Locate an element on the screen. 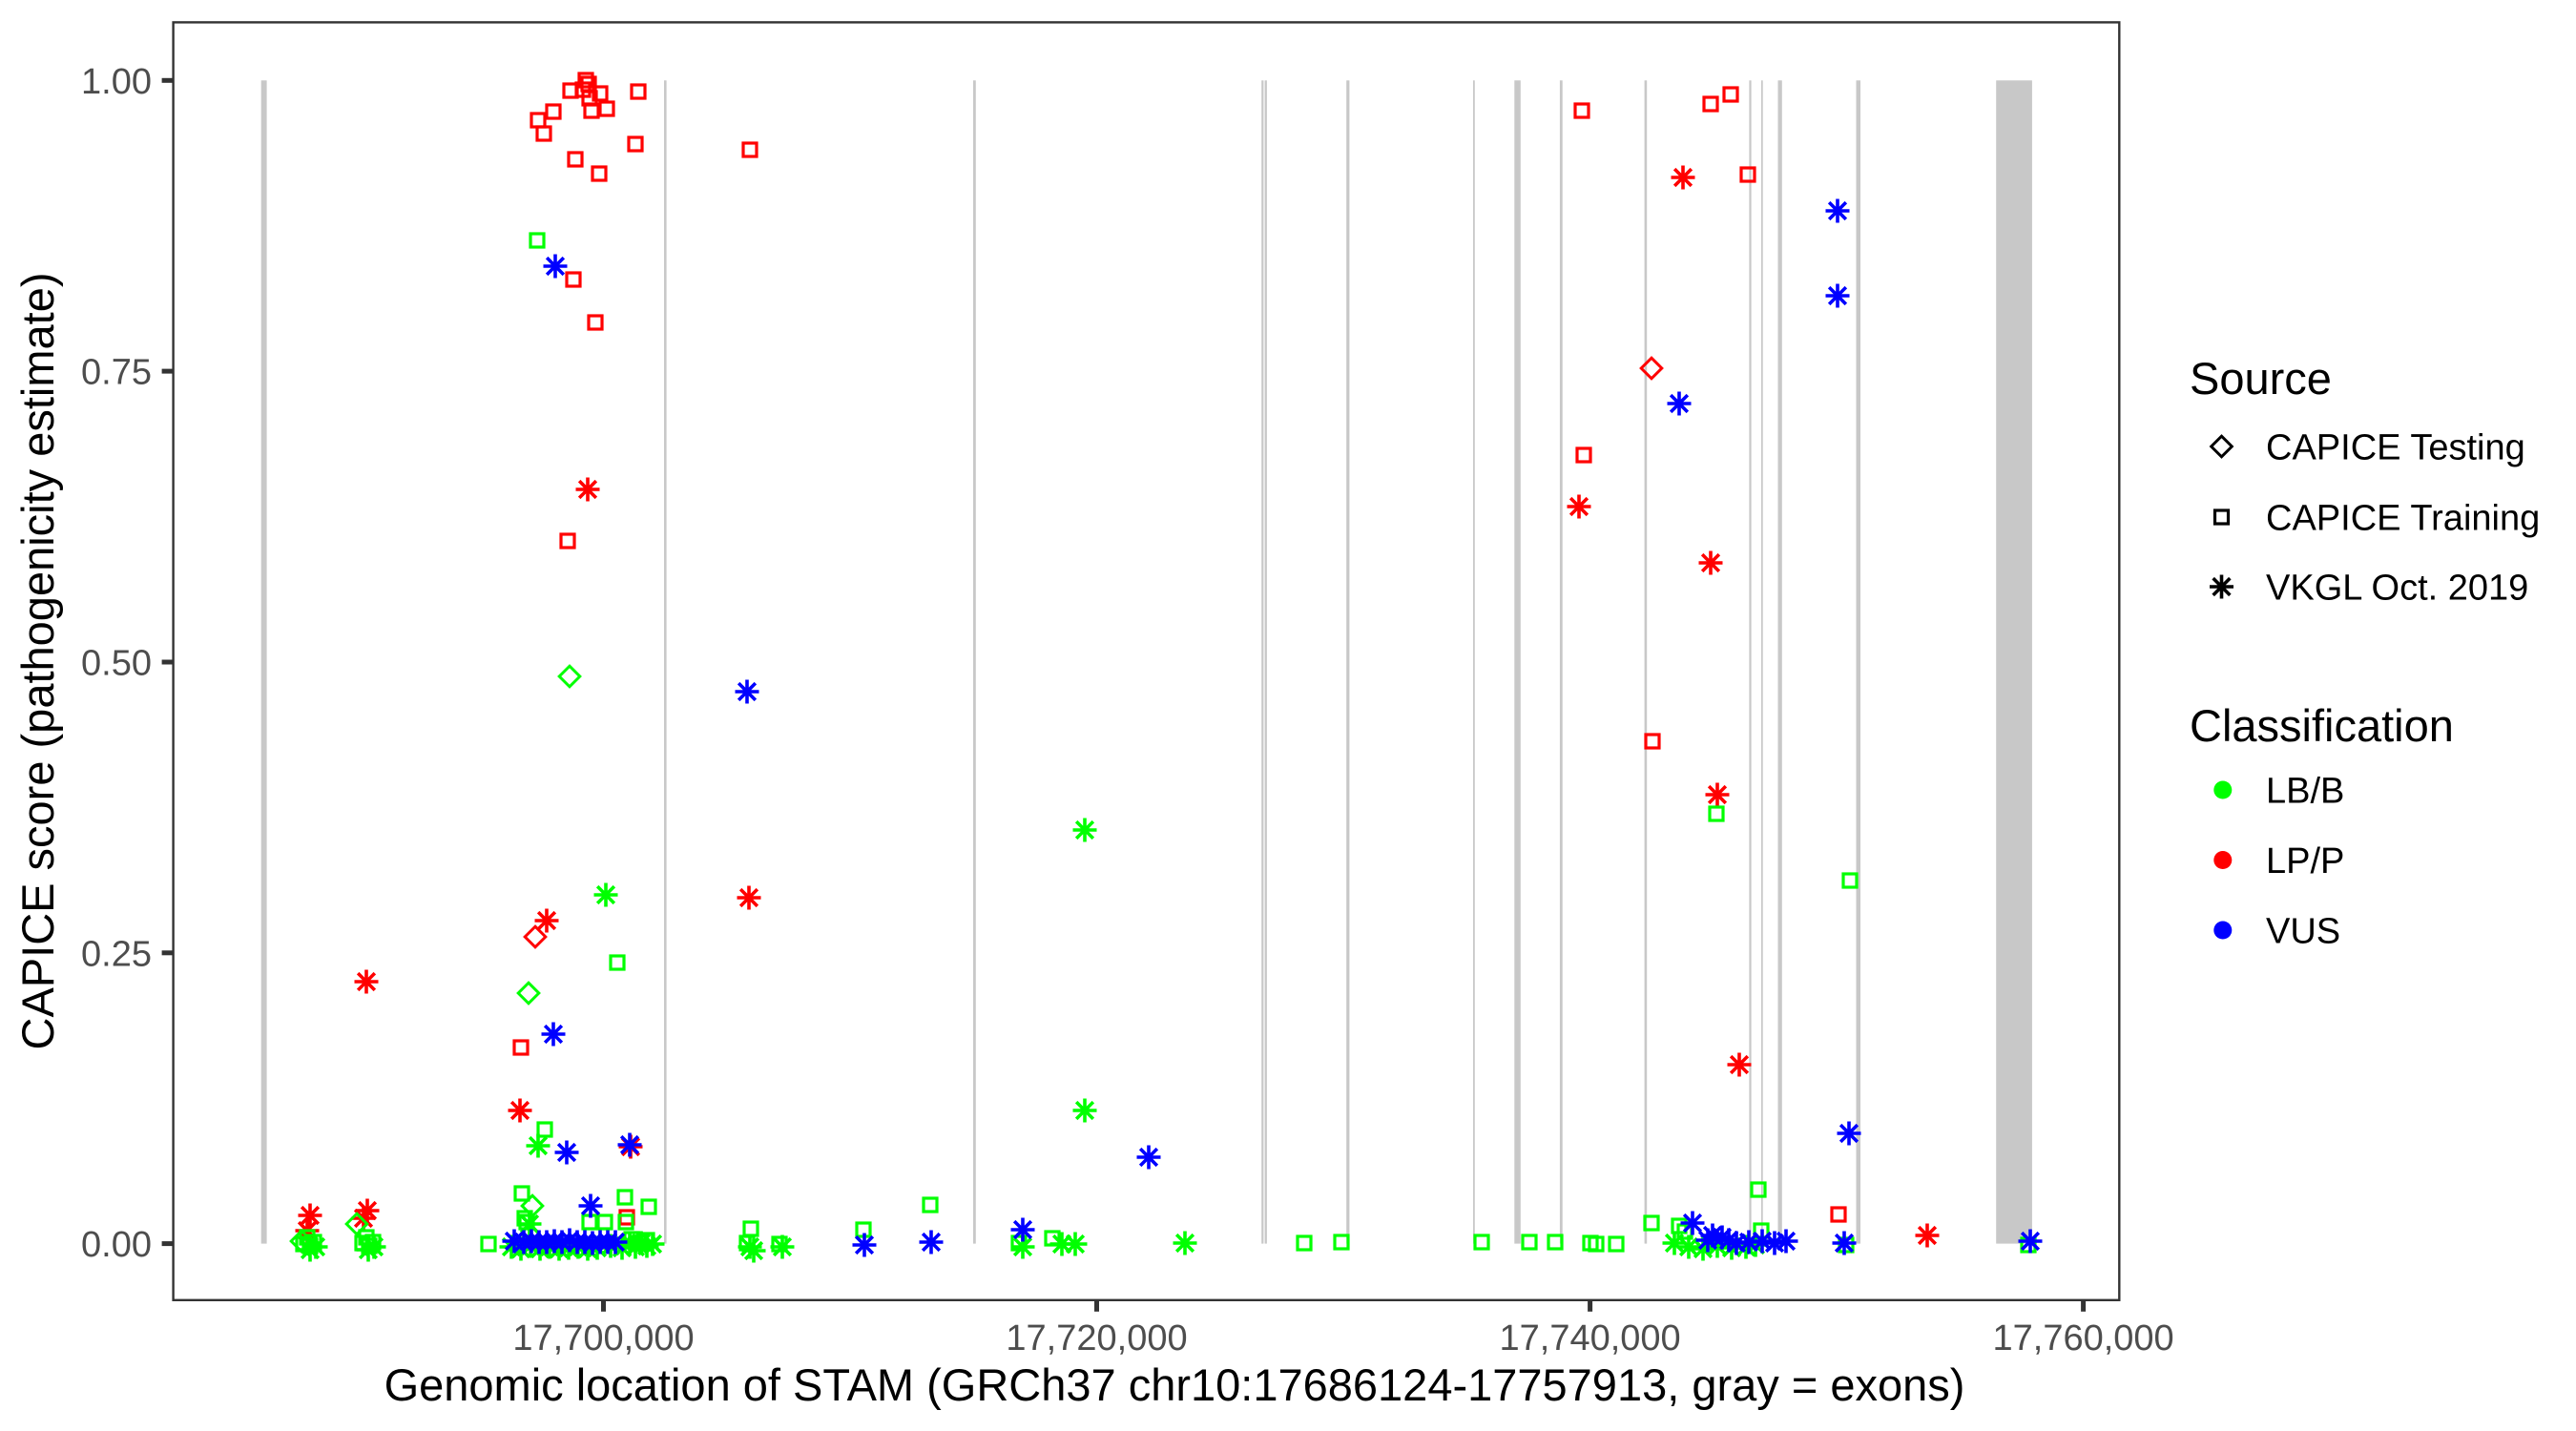 Image resolution: width=2576 pixels, height=1431 pixels. svg-text:CAPICE score (pathogenicity es: CAPICE score (pathogenicity estimate) is located at coordinates (37, 661).